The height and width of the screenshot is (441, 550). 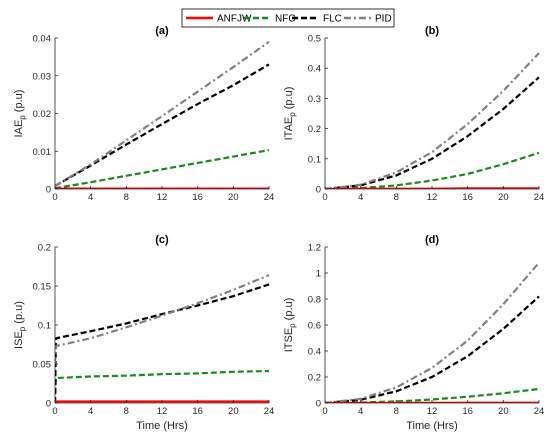 What do you see at coordinates (314, 248) in the screenshot?
I see `y-tick-label: 1.2` at bounding box center [314, 248].